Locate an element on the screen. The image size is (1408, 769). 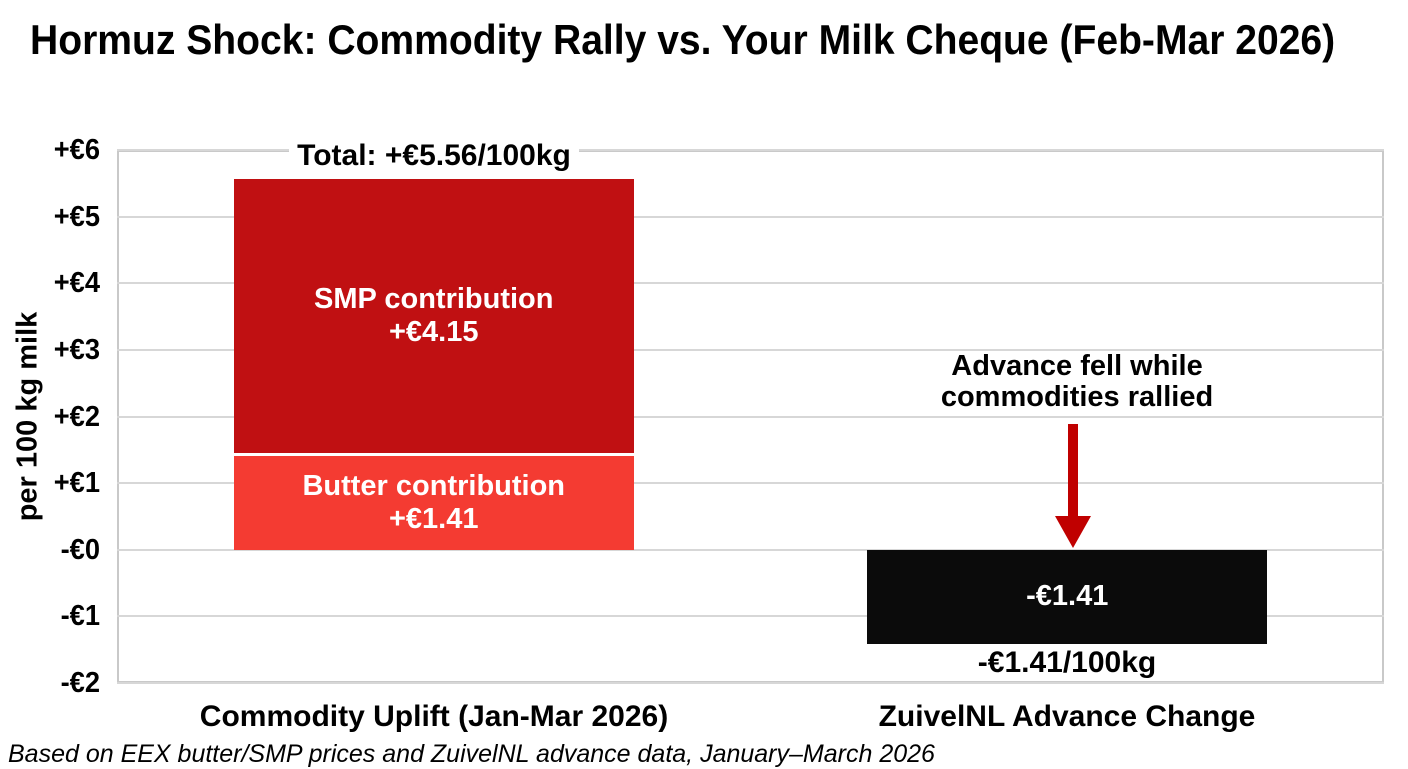
y-tick-+€2: +€2 is located at coordinates (76, 416).